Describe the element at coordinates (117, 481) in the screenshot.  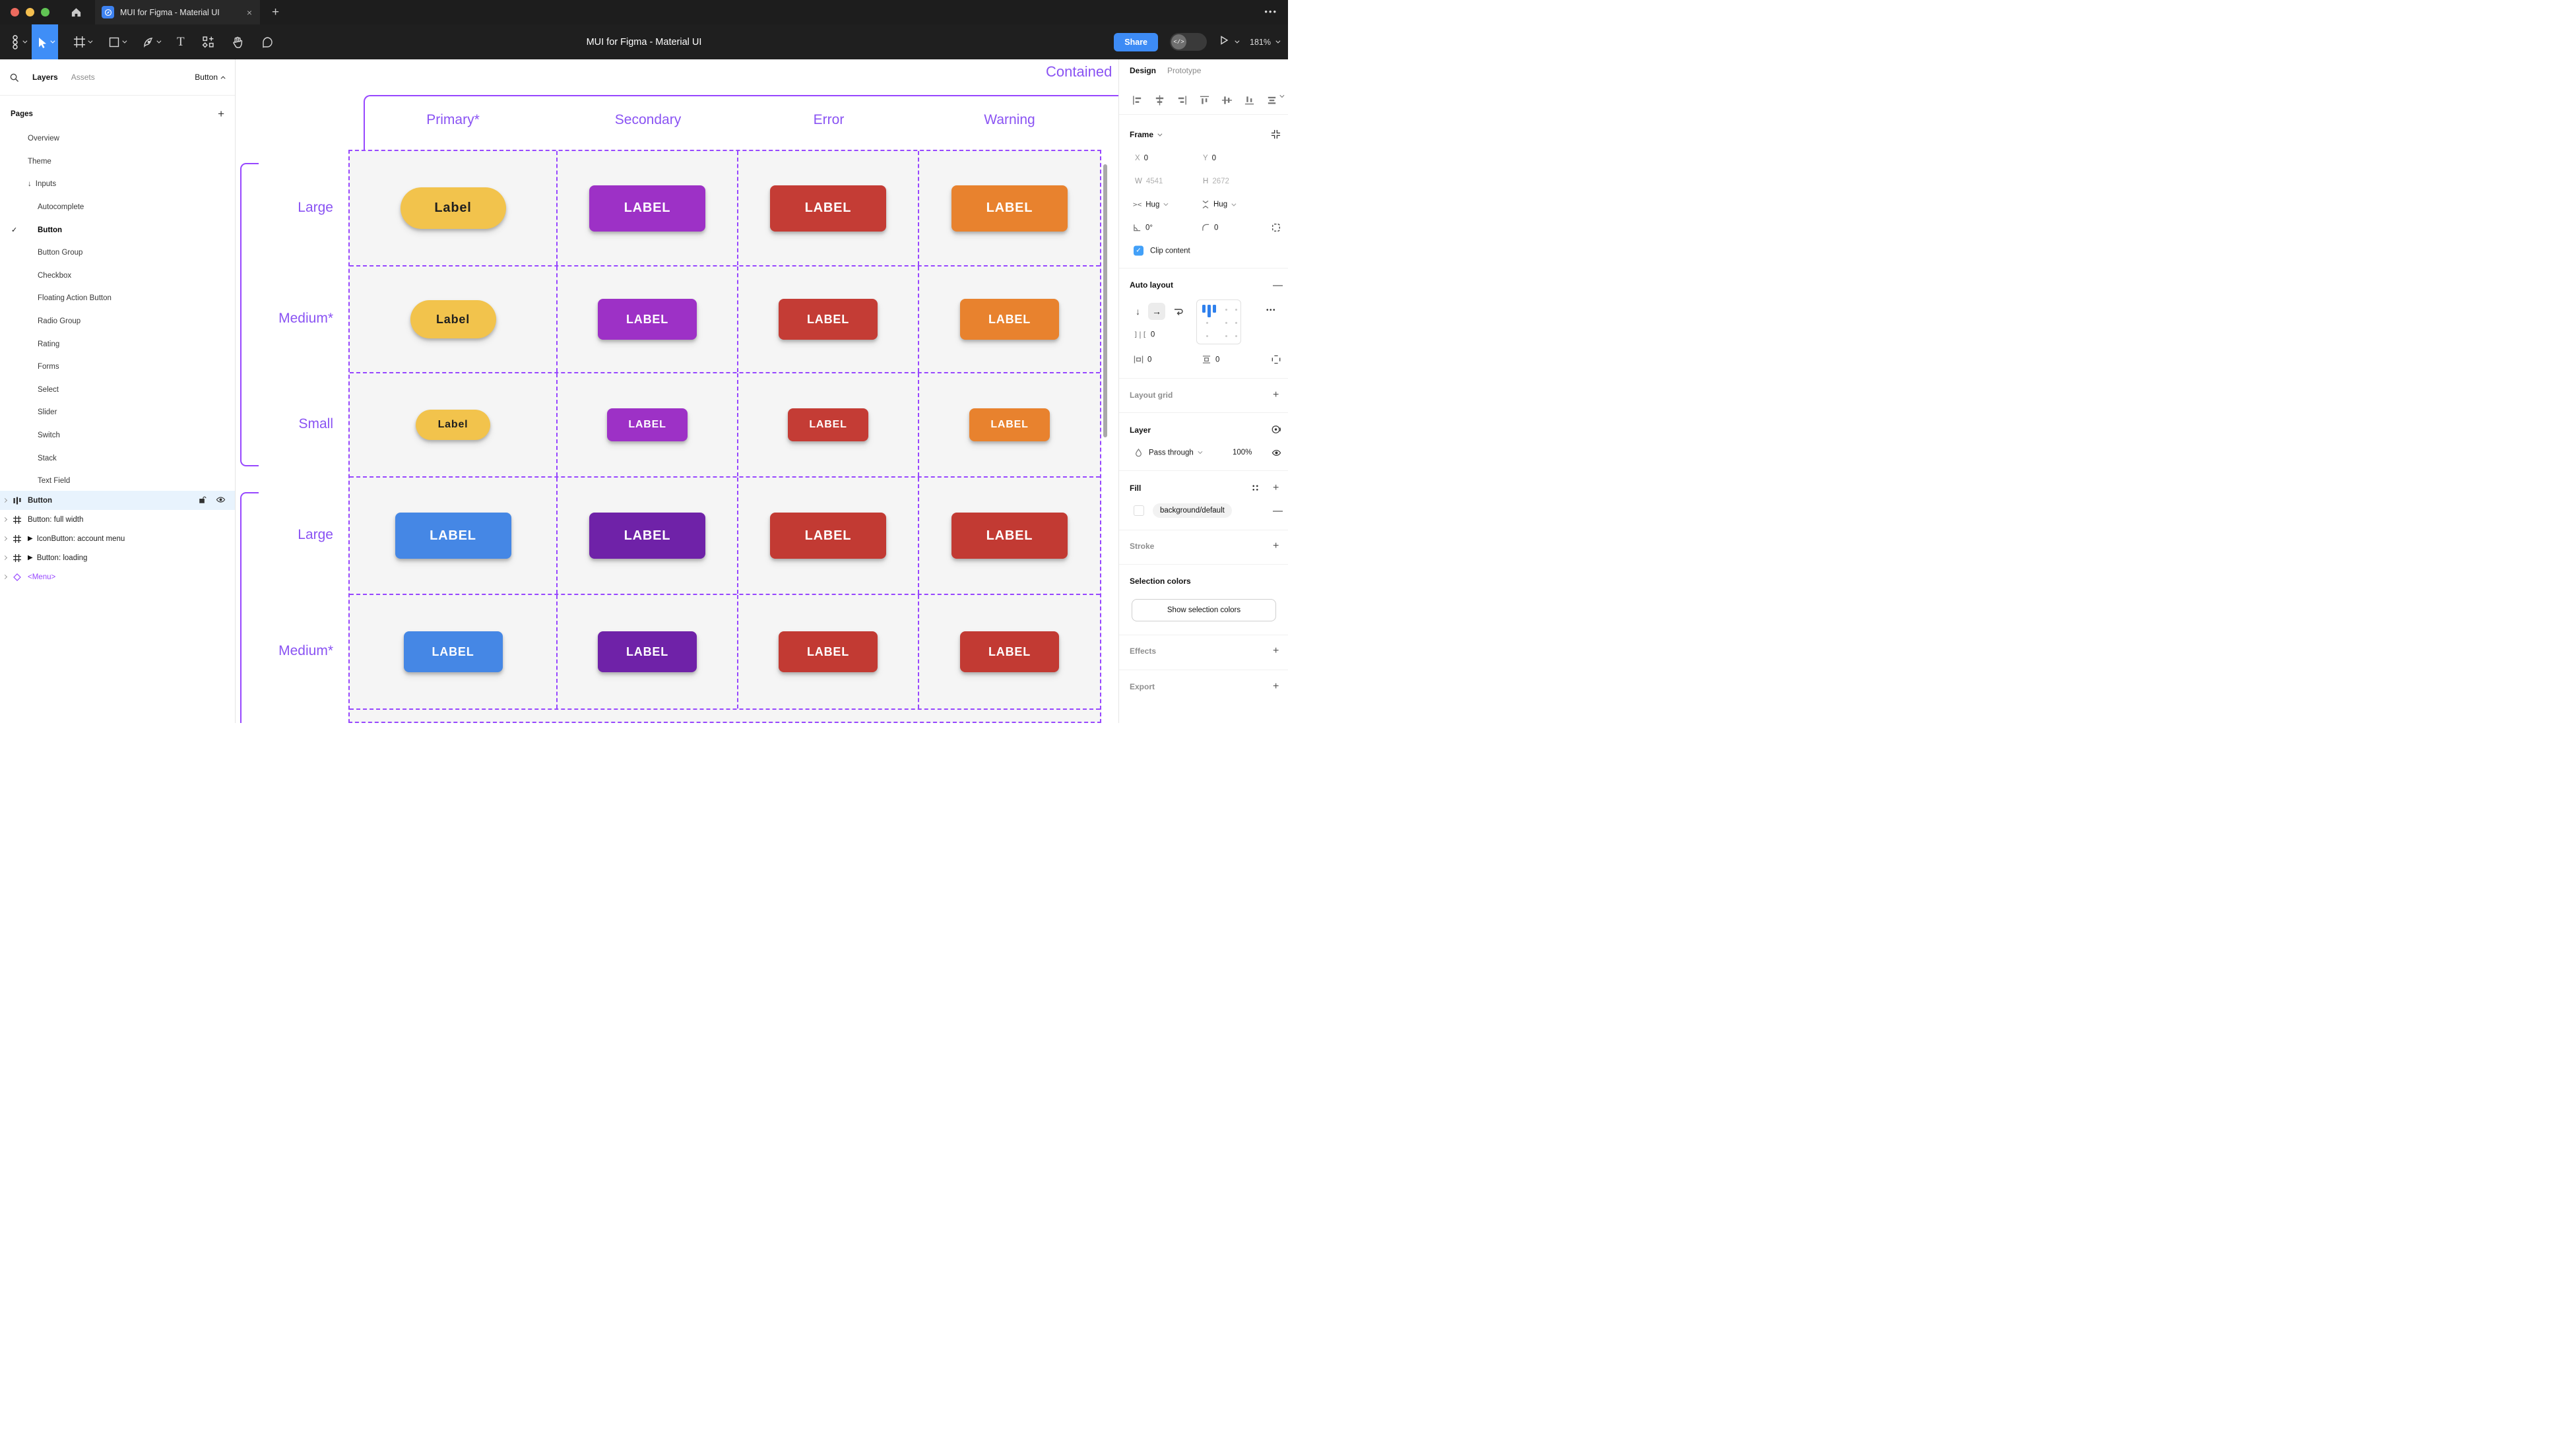
I see `page-item-text-field: Text Field` at that location.